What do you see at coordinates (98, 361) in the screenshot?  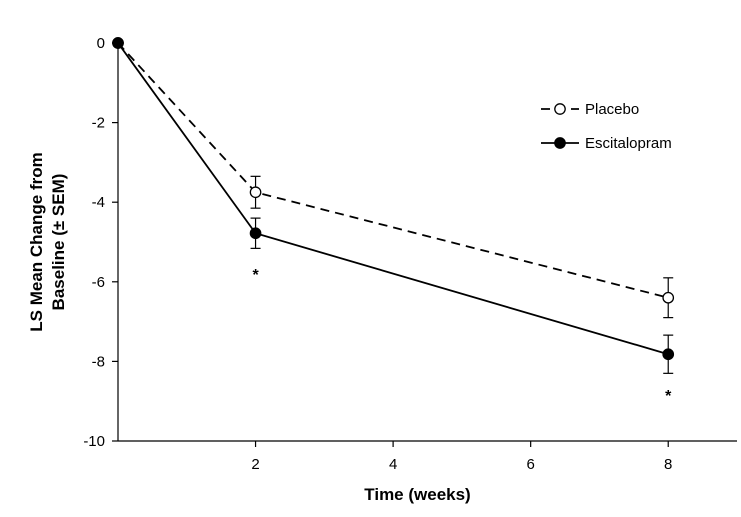 I see `y-tick-label: -8` at bounding box center [98, 361].